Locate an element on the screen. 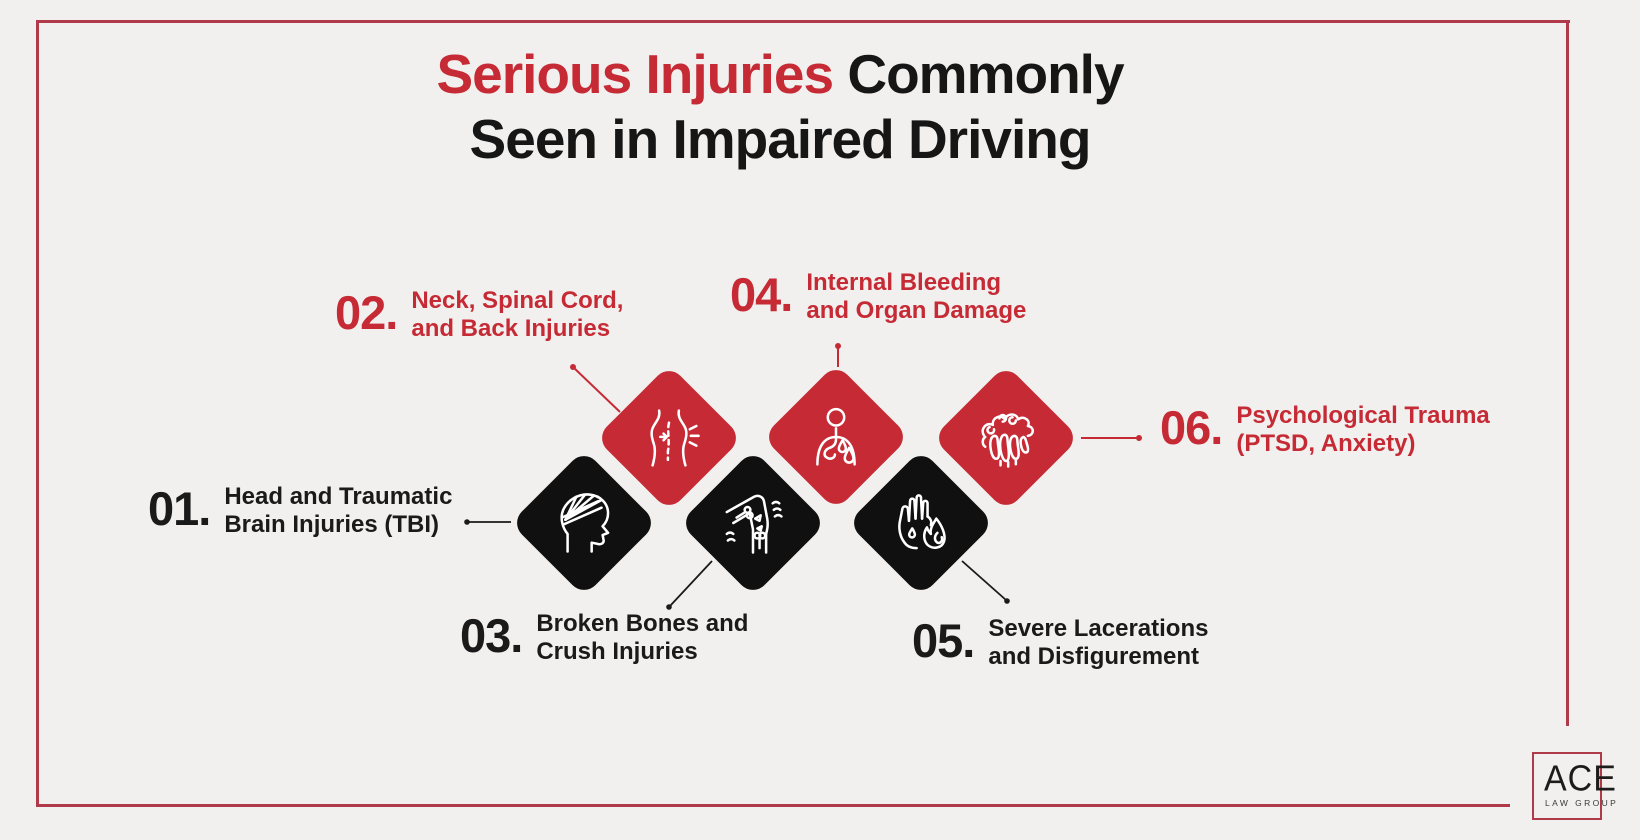 The width and height of the screenshot is (1640, 840). callout-02: 02. Neck, Spinal Cord, and Back Injuries is located at coordinates (479, 314).